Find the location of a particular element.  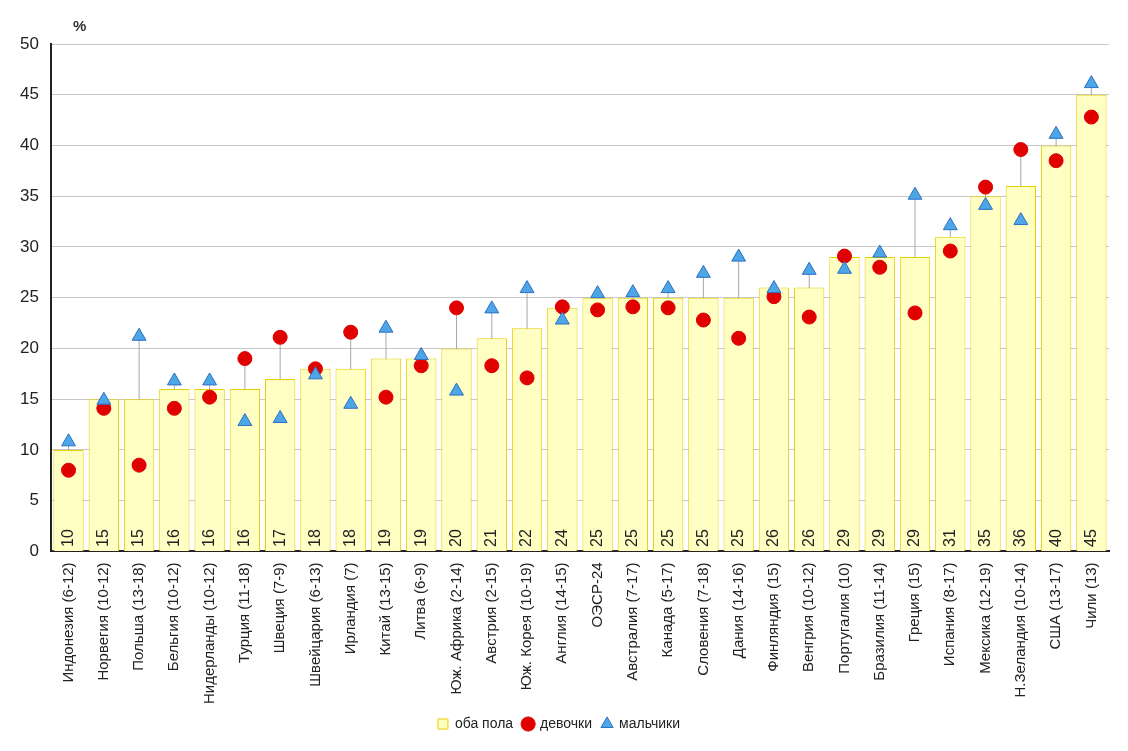

x-tick-label: Мексика (12-19) is located at coordinates (984, 618).